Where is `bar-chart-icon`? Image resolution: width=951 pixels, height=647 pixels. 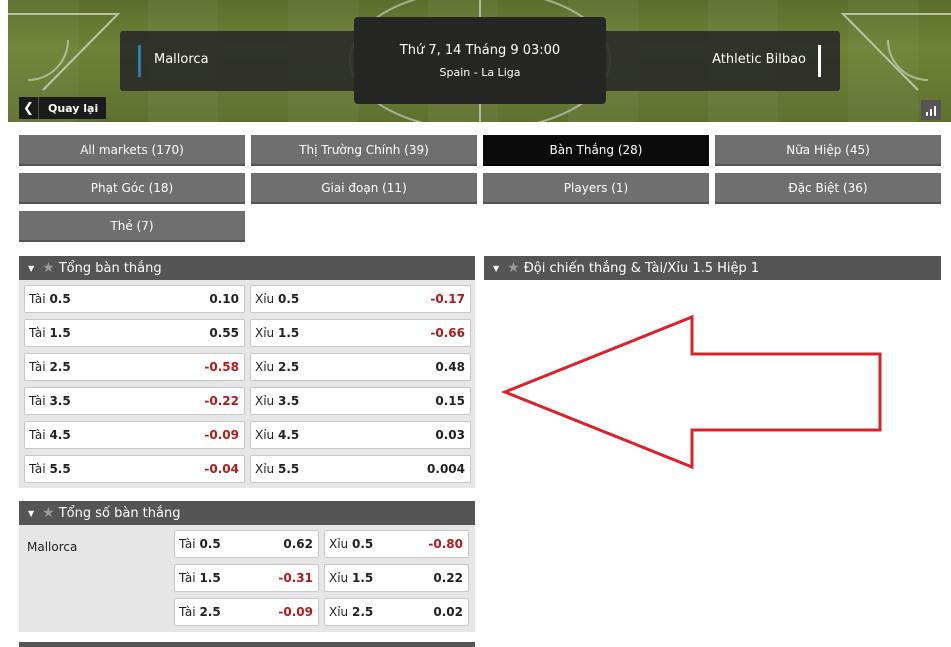 bar-chart-icon is located at coordinates (931, 110).